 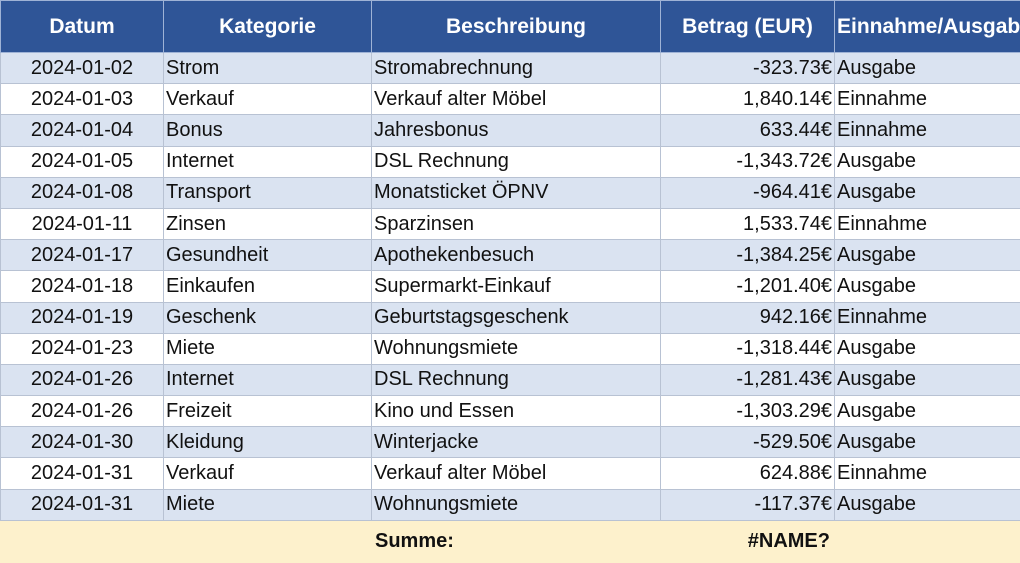 What do you see at coordinates (747, 541) in the screenshot?
I see `summary-value: #NAME?` at bounding box center [747, 541].